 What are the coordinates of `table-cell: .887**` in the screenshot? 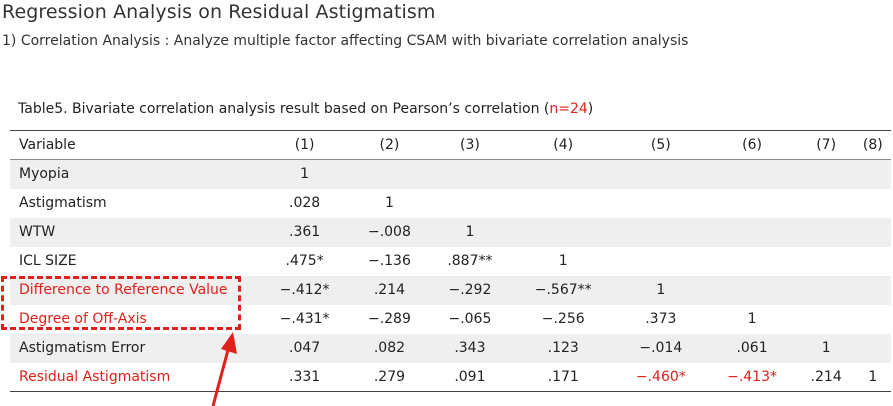 It's located at (470, 261).